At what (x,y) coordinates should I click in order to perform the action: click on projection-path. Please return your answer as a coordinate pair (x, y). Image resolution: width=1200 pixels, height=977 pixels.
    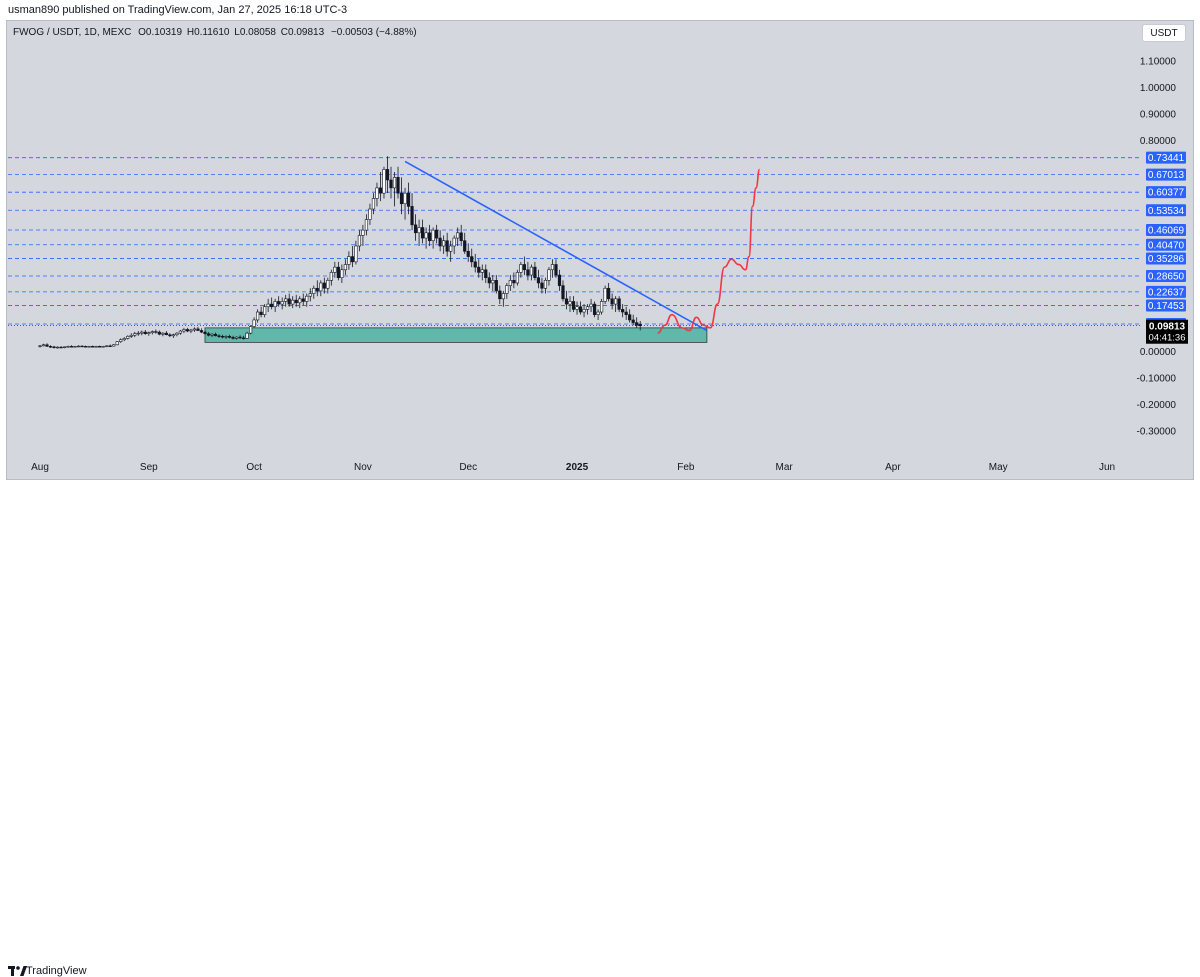
    Looking at the image, I should click on (709, 251).